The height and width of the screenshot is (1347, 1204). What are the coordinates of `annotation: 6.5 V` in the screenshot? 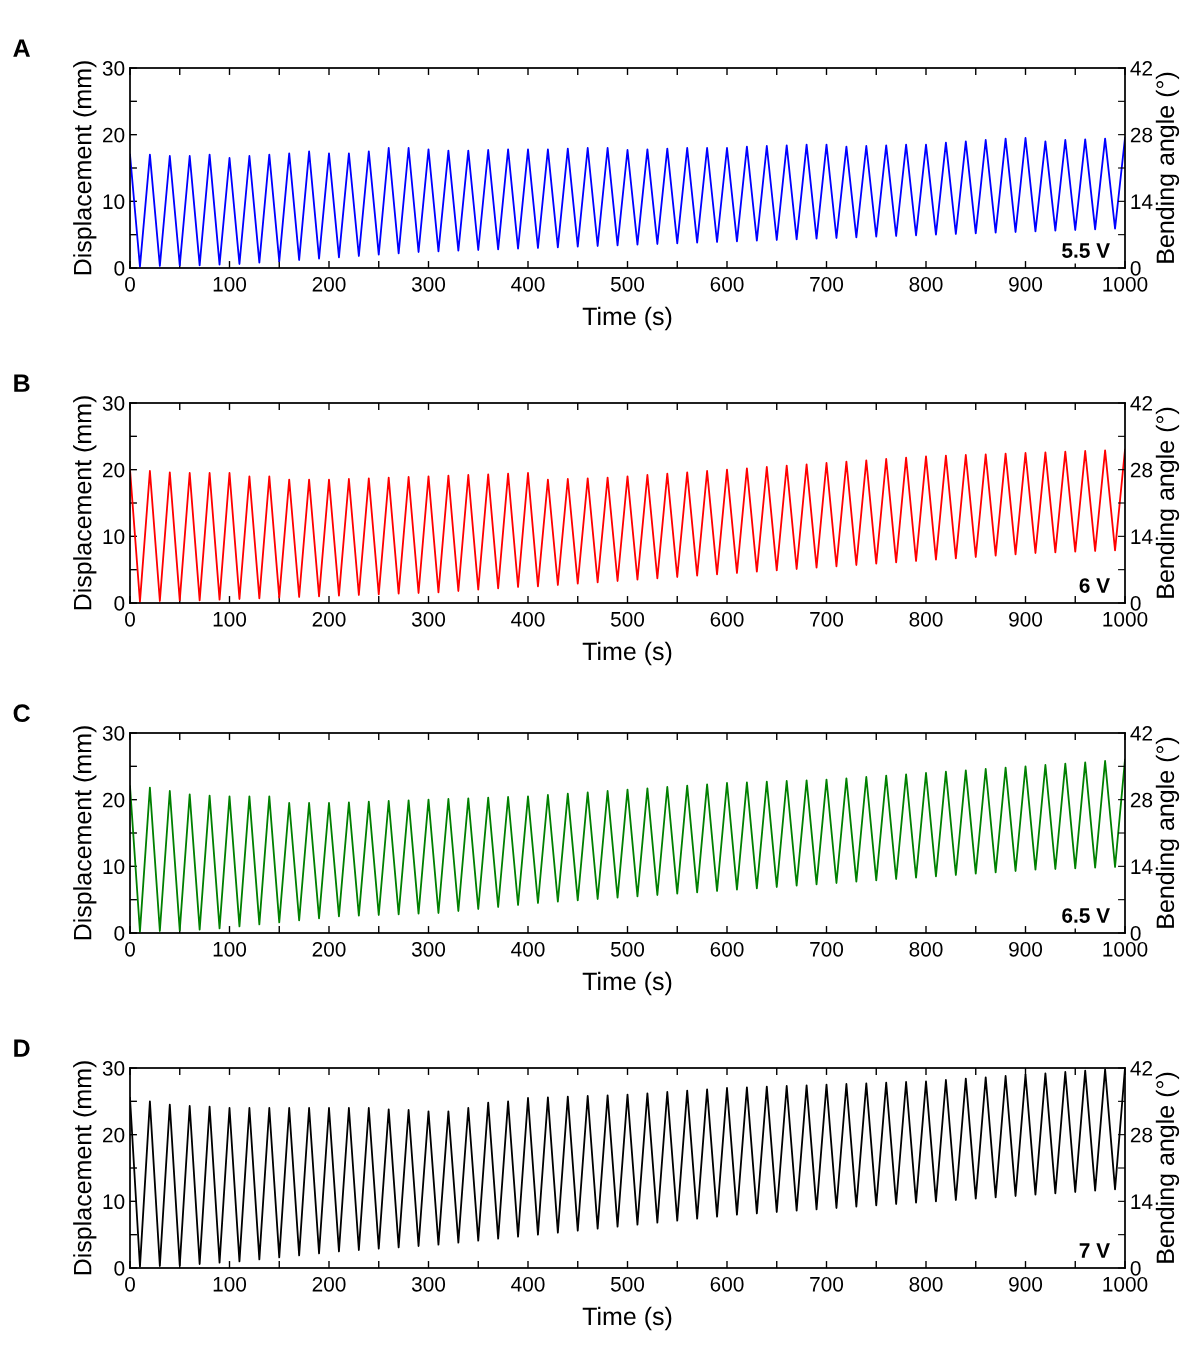 It's located at (1086, 915).